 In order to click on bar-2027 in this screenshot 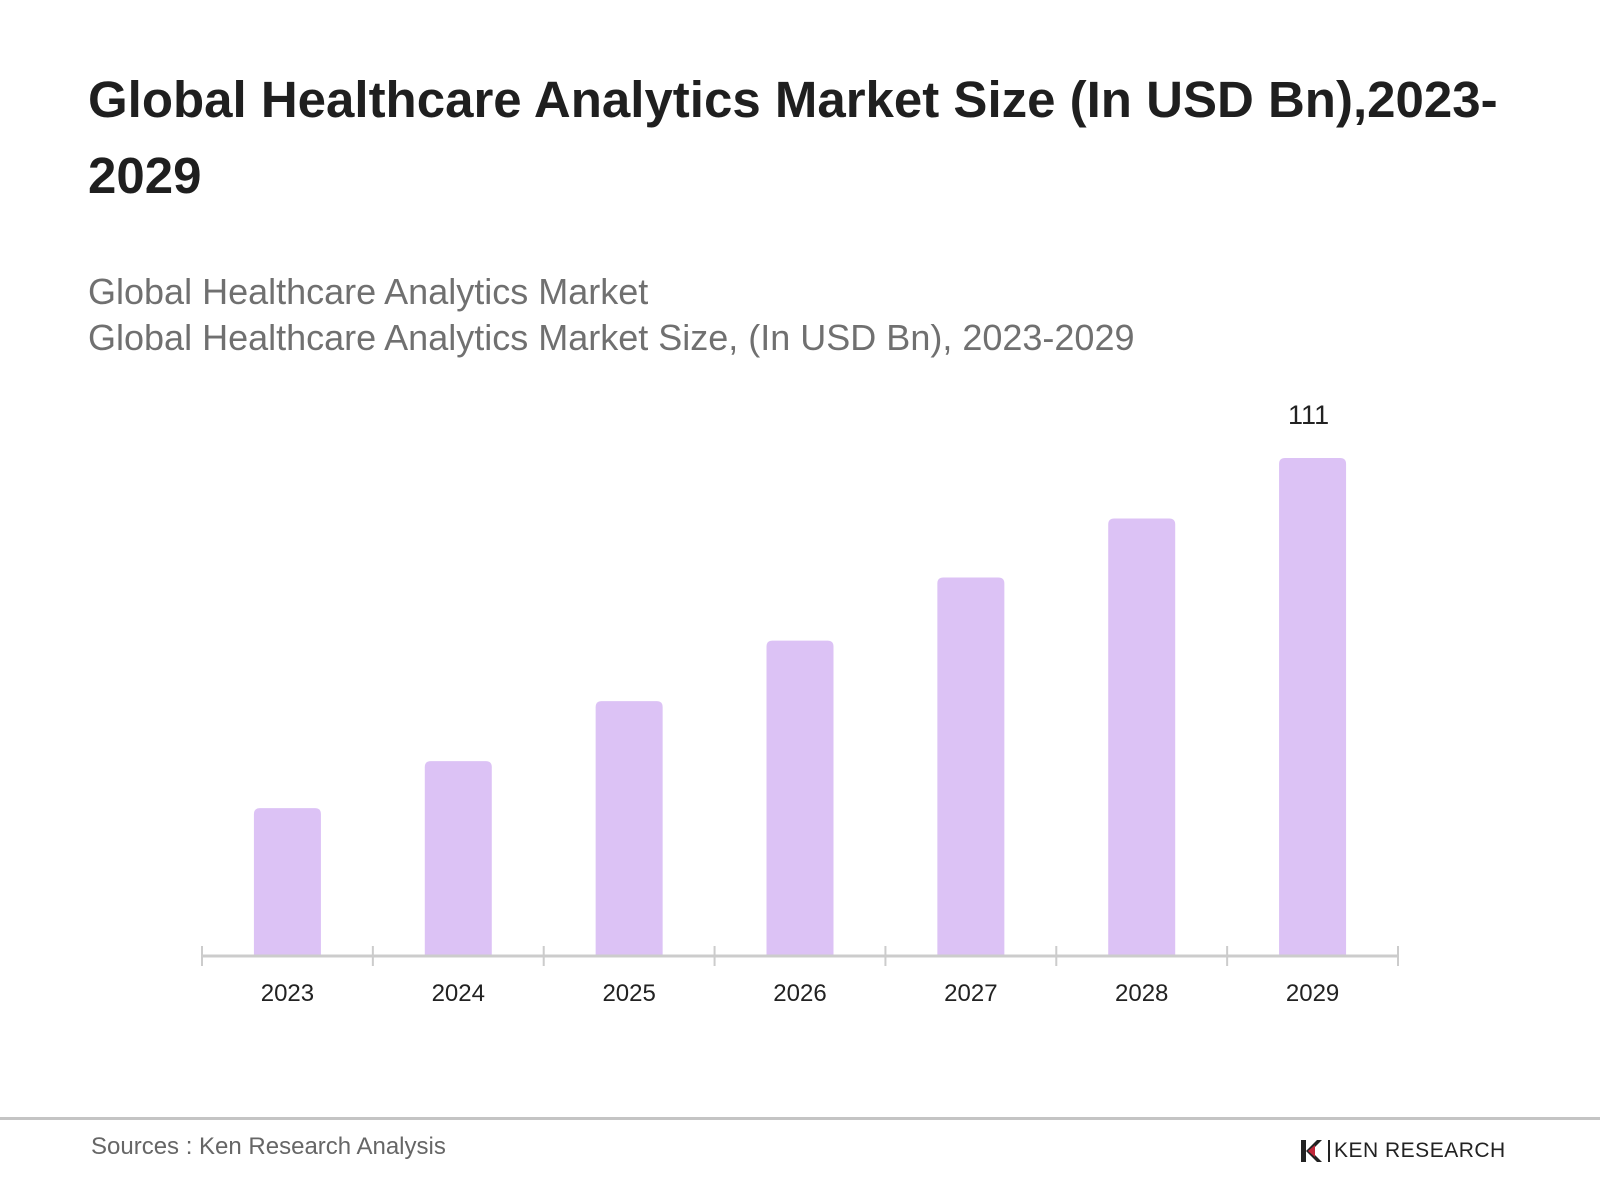, I will do `click(971, 766)`.